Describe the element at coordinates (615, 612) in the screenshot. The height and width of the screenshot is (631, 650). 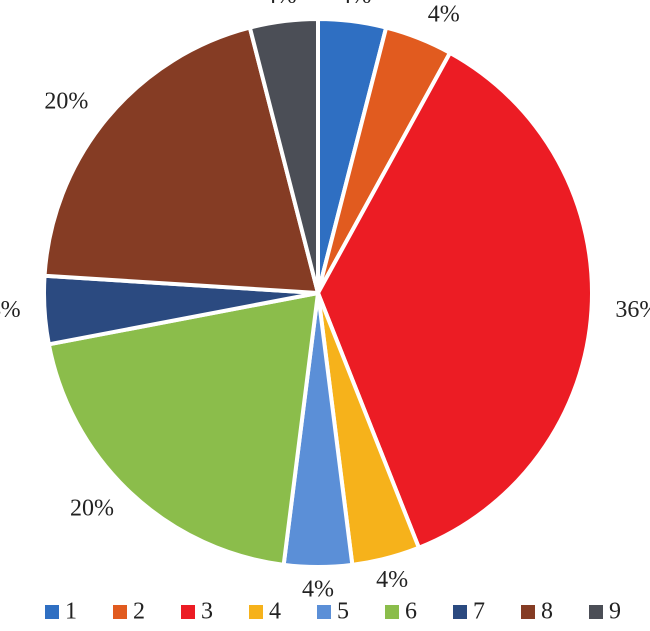
I see `legend-label: 9` at that location.